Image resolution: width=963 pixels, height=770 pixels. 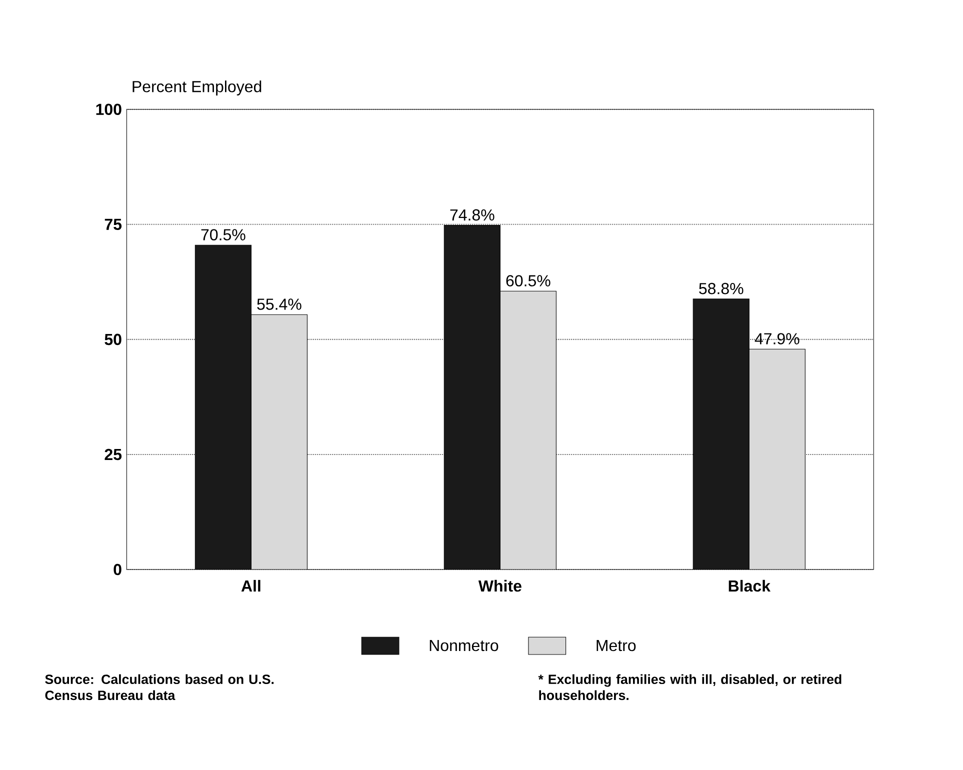 What do you see at coordinates (159, 687) in the screenshot?
I see `source-note: Source: Calculations based on U.S. Census Bureau data` at bounding box center [159, 687].